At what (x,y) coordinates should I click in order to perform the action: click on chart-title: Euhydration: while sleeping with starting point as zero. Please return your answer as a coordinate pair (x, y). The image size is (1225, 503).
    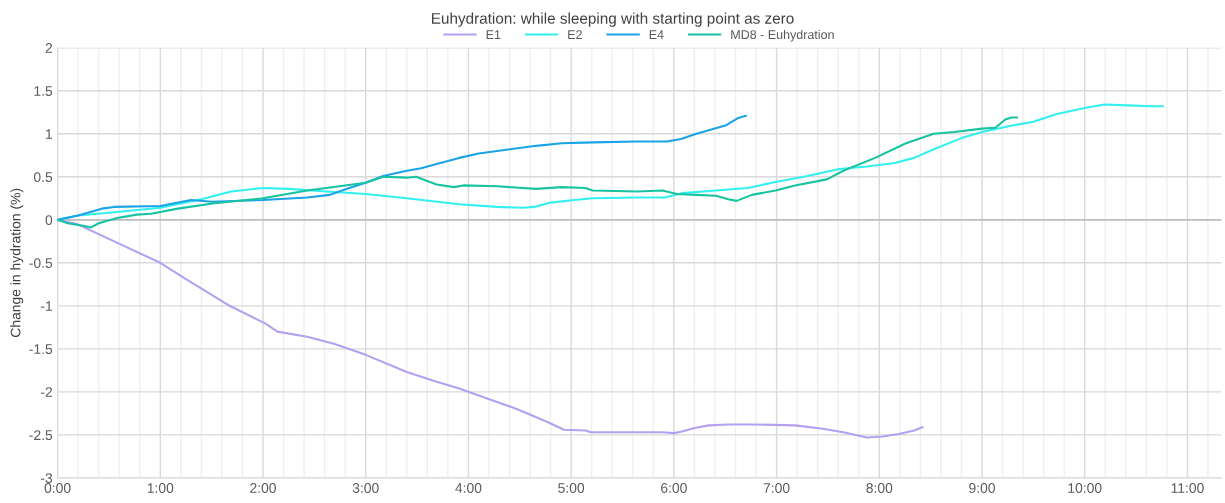
    Looking at the image, I should click on (613, 19).